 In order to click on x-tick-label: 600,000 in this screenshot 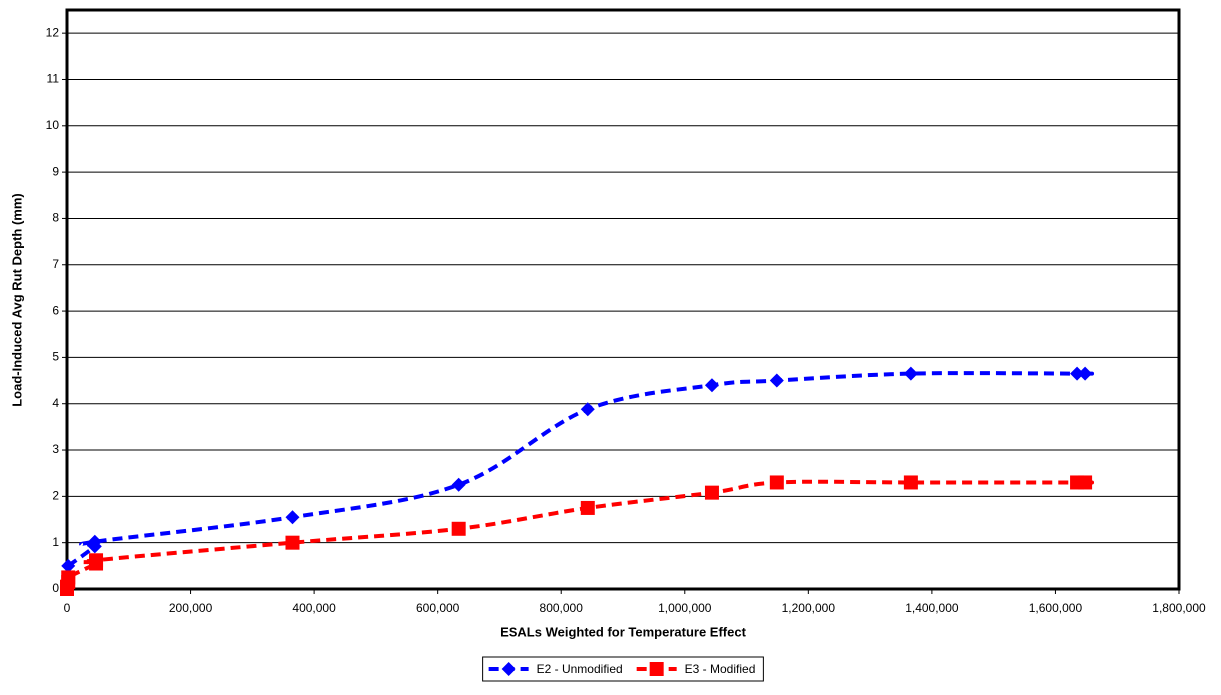, I will do `click(438, 608)`.